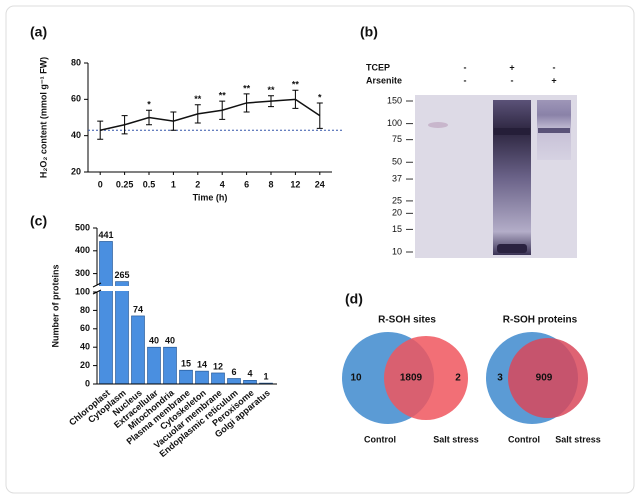 The width and height of the screenshot is (640, 504). Describe the element at coordinates (82, 227) in the screenshot. I see `y-tick-label: 500` at that location.